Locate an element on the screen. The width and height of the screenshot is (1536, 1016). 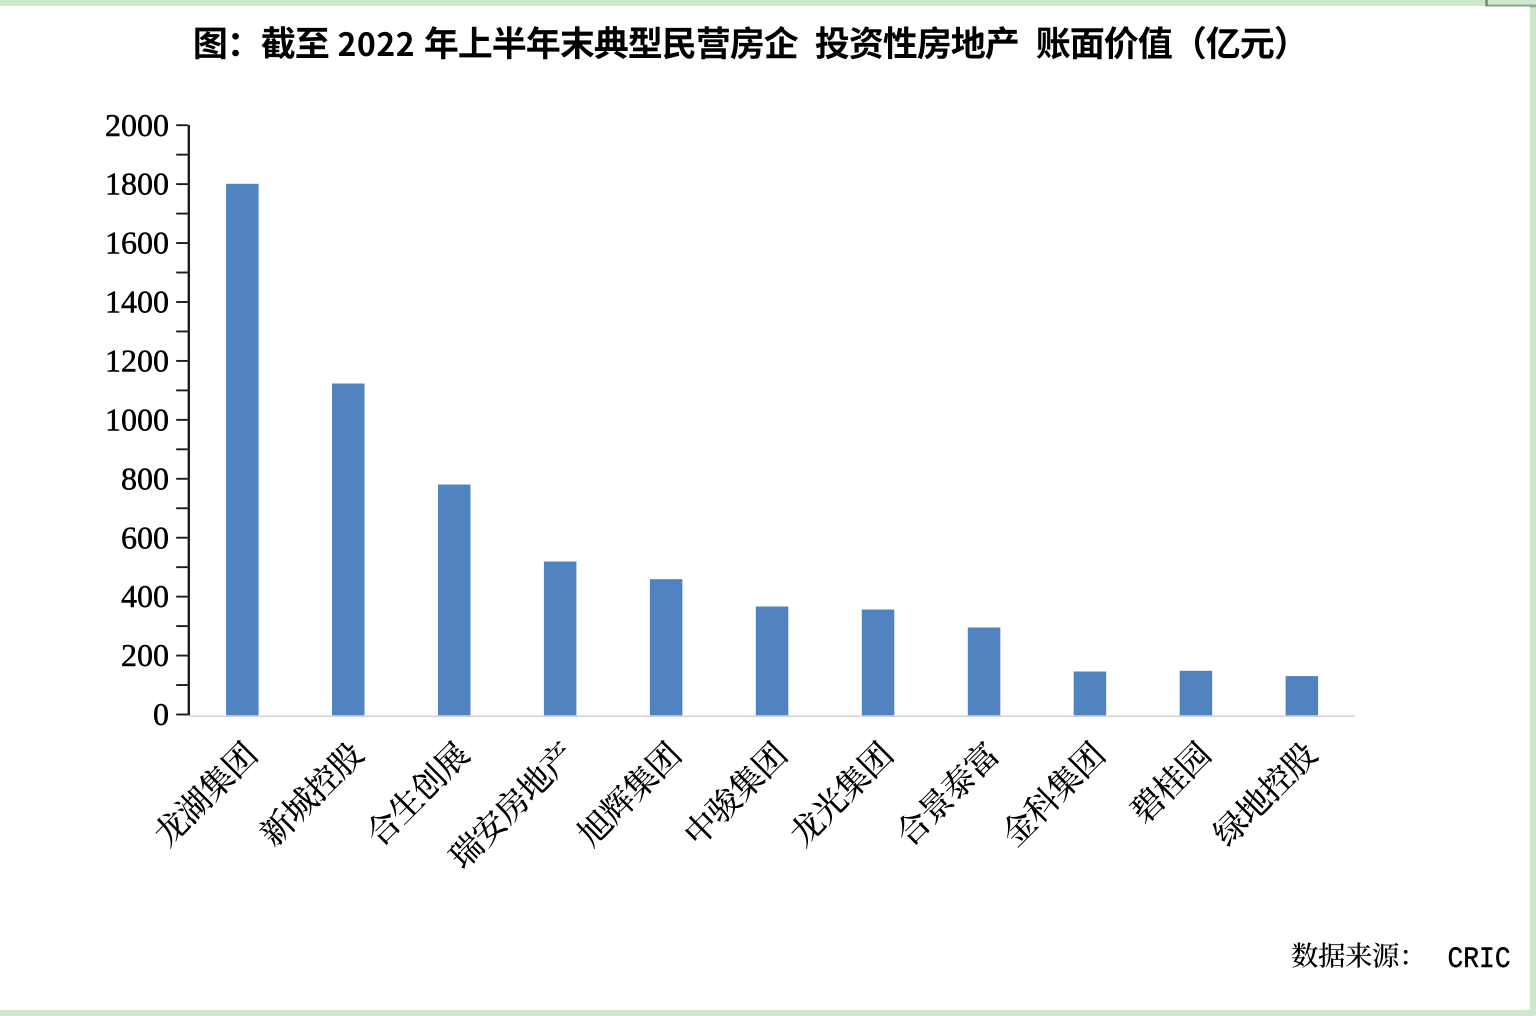
svg-text: 0 is located at coordinates (161, 714).